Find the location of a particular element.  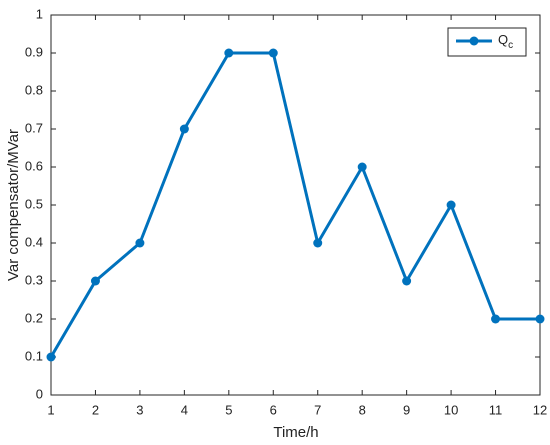

y-tick-label: 0 is located at coordinates (39, 393).